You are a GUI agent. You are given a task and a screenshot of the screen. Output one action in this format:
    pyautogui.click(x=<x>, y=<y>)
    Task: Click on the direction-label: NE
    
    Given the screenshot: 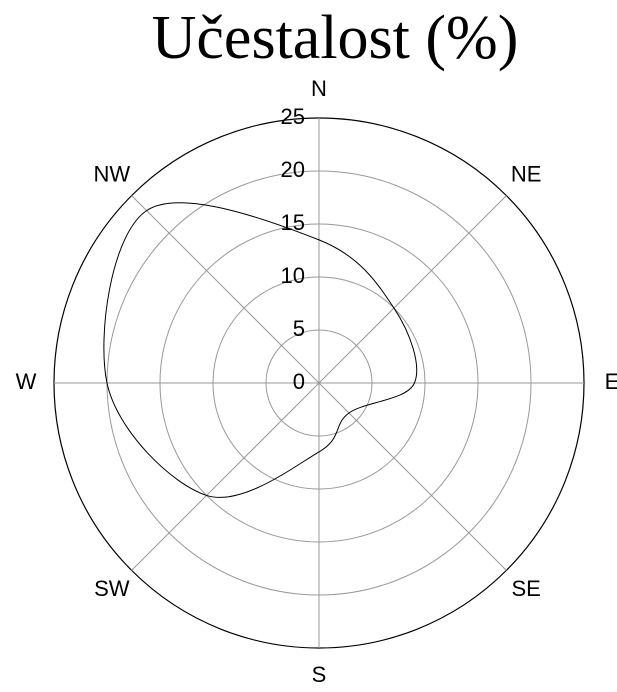 What is the action you would take?
    pyautogui.click(x=526, y=174)
    